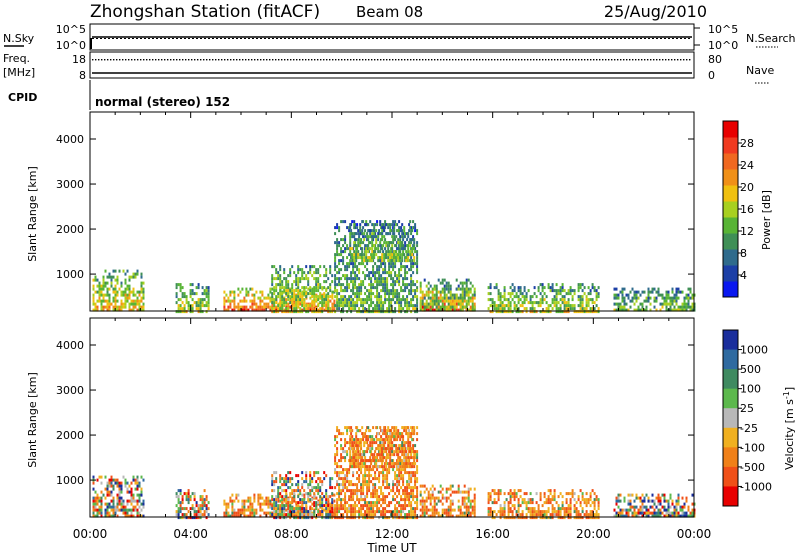 The height and width of the screenshot is (554, 800). Describe the element at coordinates (715, 59) in the screenshot. I see `nave-tick-top: 80` at that location.